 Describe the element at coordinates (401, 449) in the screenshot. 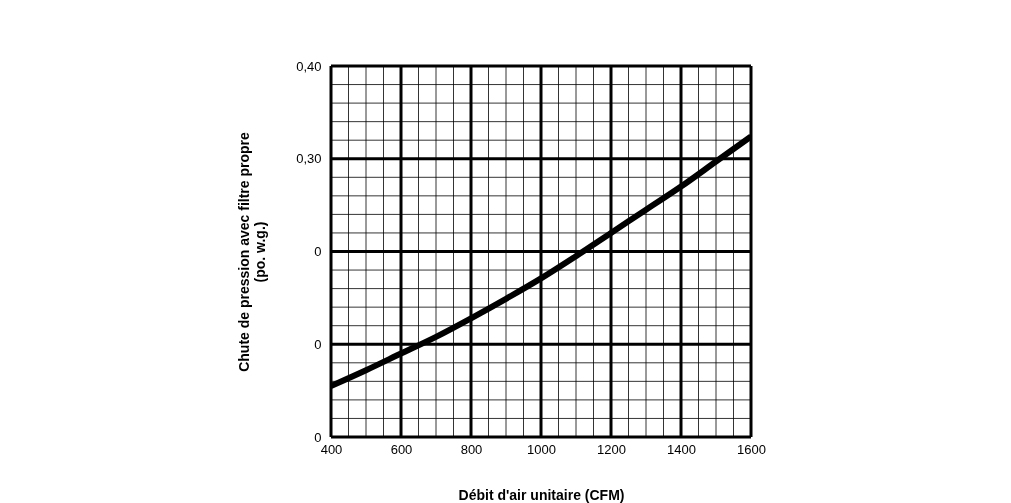

I see `x-tick-label: 600` at that location.